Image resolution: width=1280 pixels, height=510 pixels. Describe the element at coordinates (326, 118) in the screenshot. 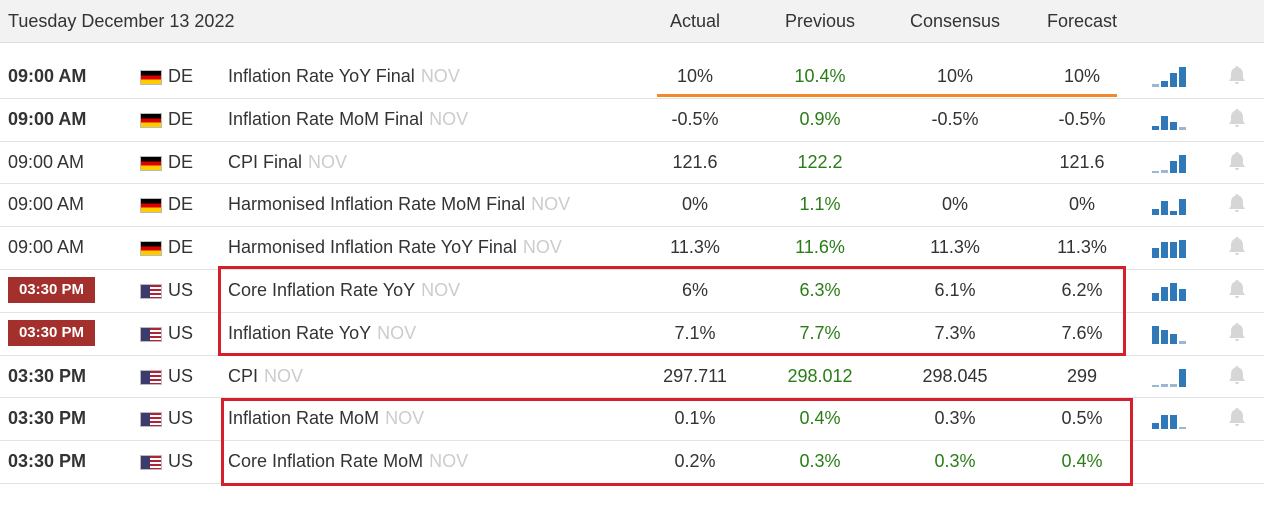

I see `event-name: Inflation Rate MoM Final` at that location.